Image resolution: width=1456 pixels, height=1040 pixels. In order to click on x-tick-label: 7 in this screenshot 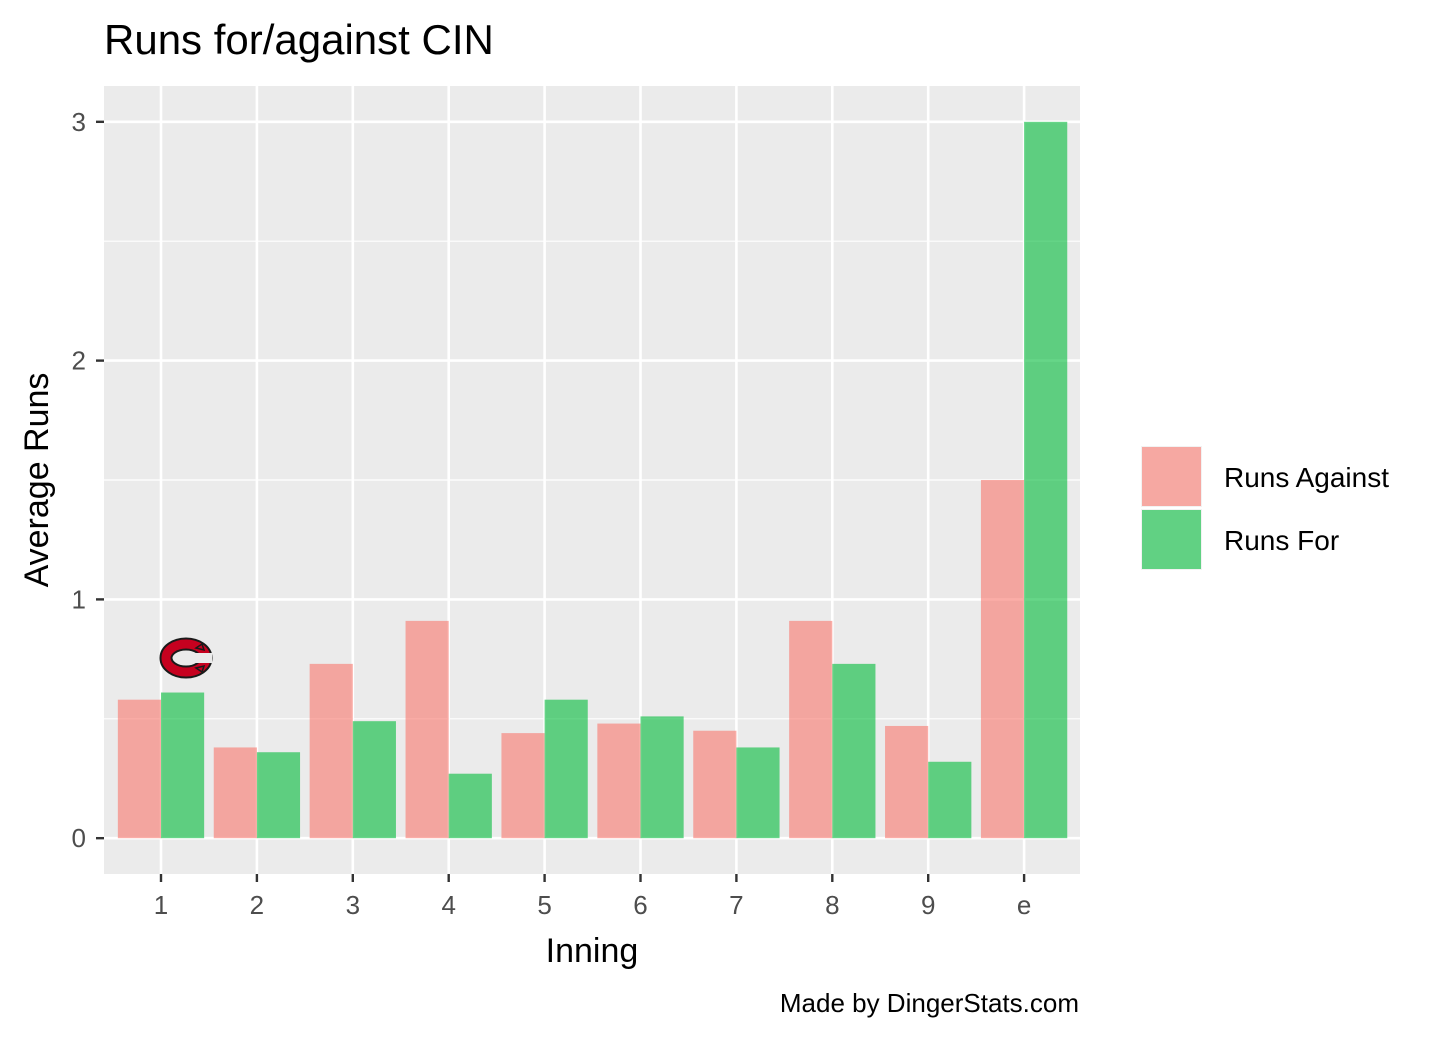, I will do `click(736, 905)`.